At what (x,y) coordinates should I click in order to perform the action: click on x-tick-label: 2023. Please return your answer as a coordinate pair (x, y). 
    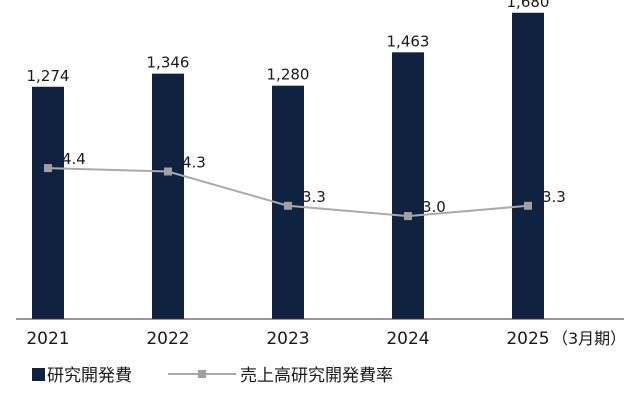
    Looking at the image, I should click on (287, 339).